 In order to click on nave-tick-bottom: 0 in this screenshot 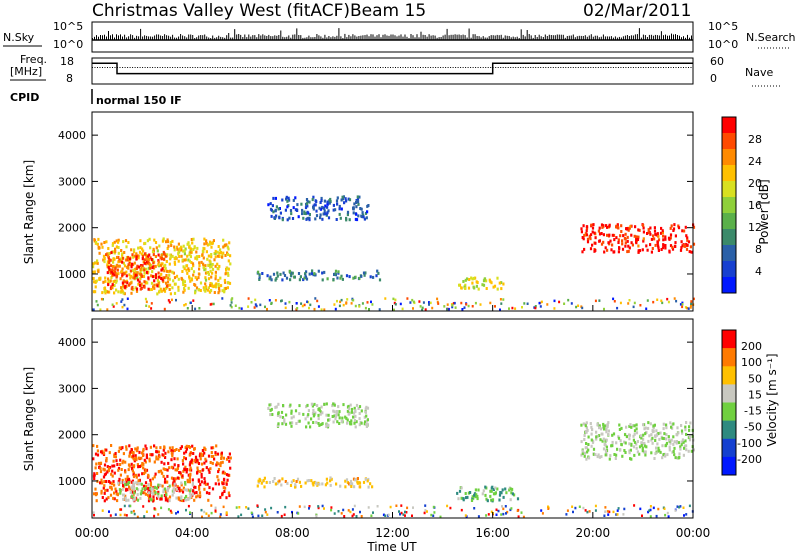, I will do `click(713, 78)`.